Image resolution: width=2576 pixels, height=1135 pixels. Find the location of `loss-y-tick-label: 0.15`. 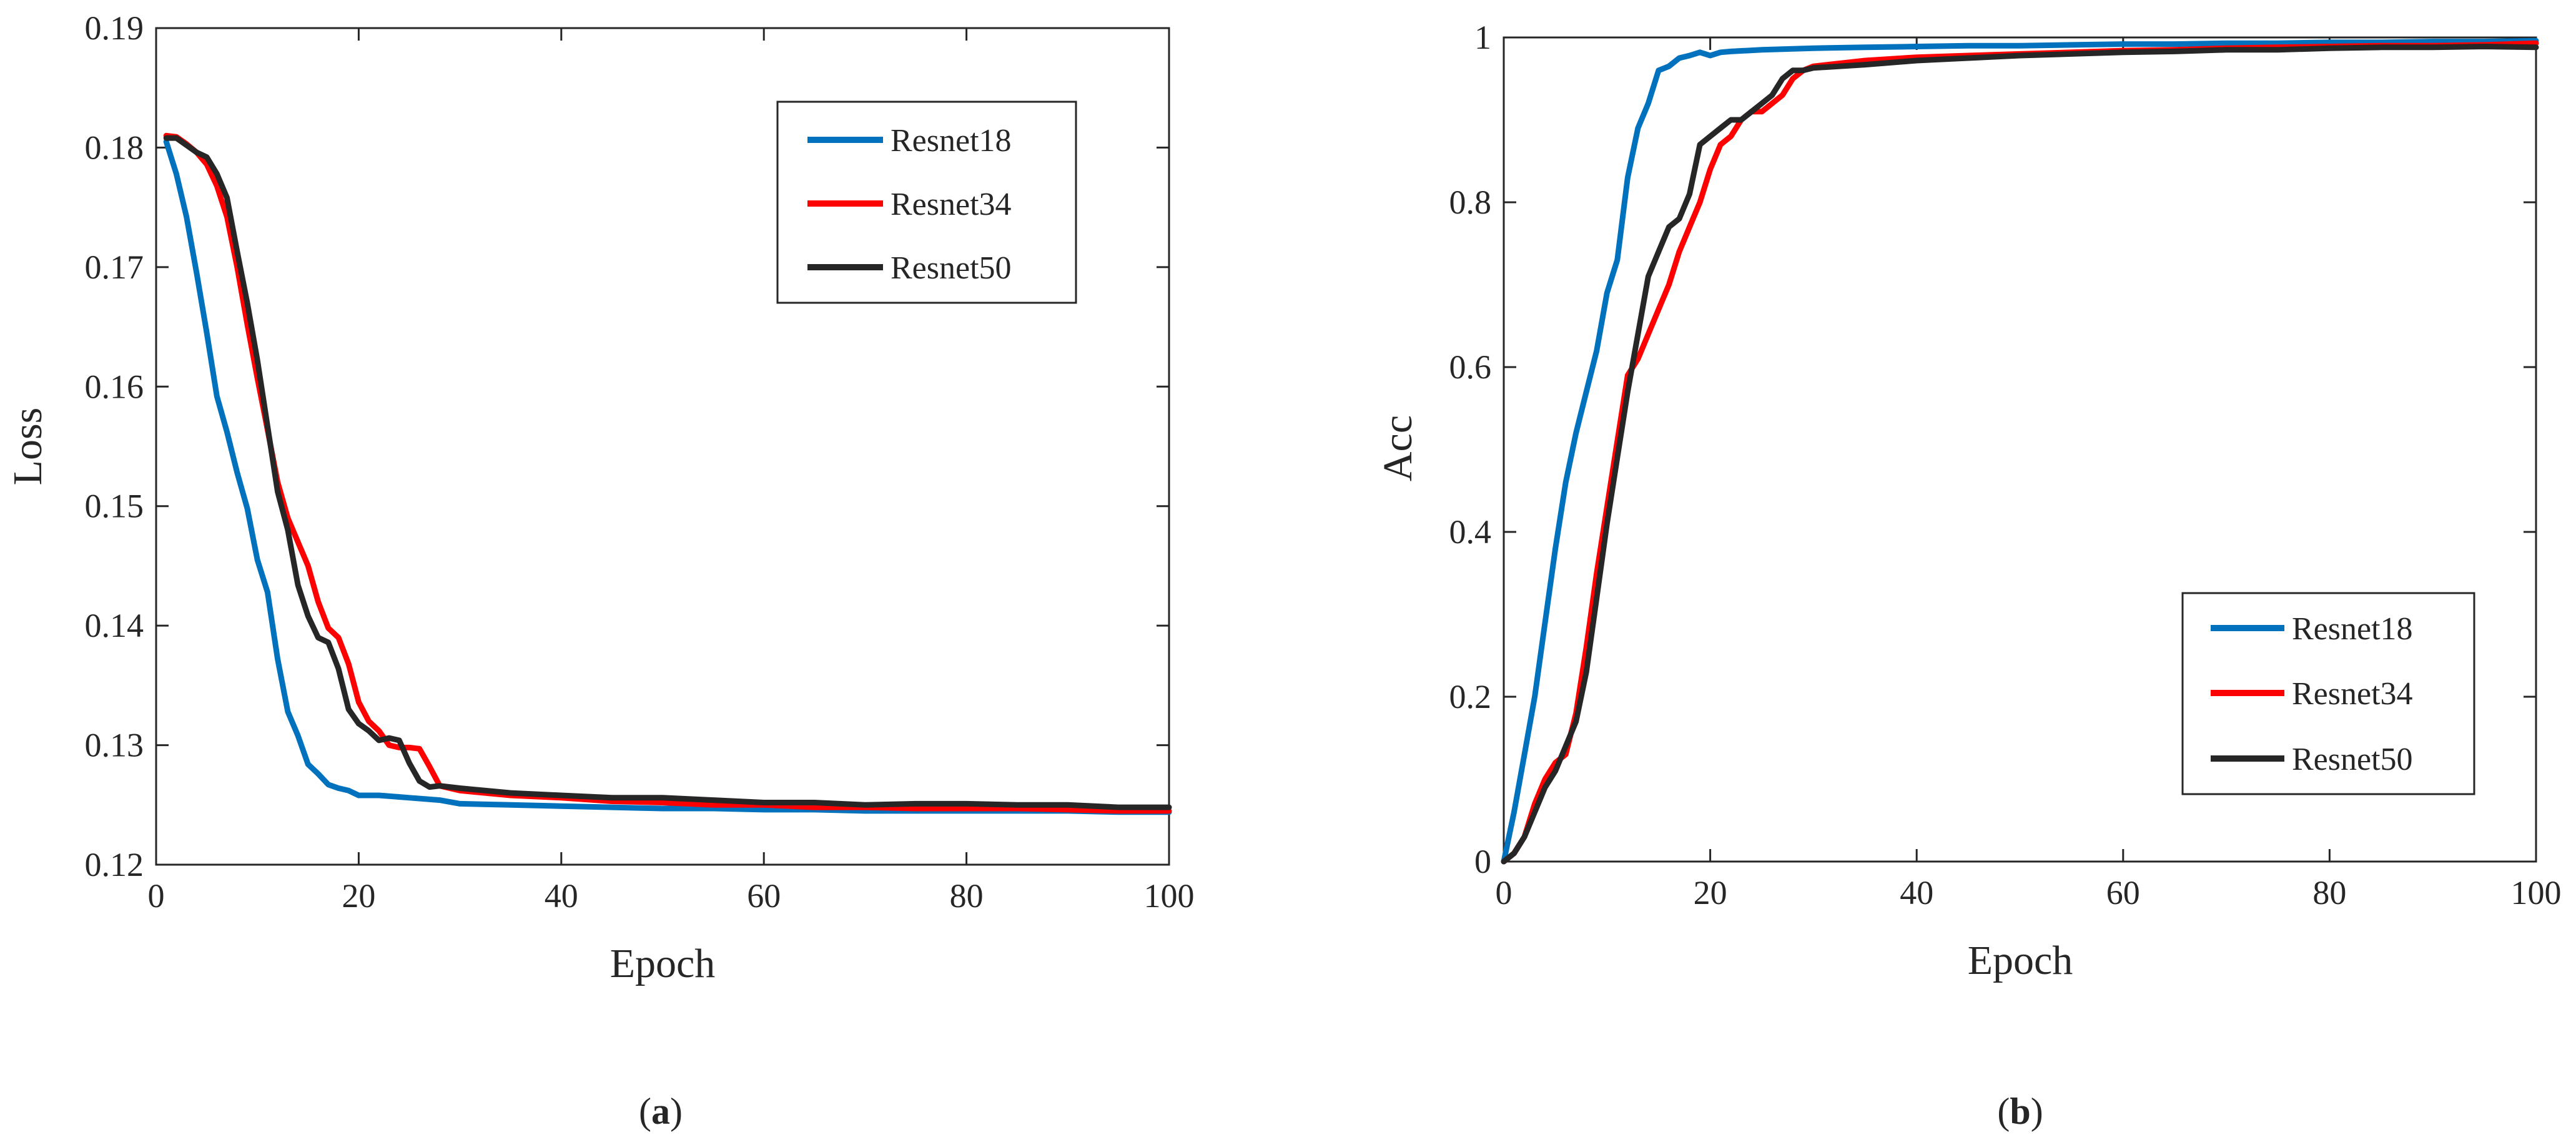

loss-y-tick-label: 0.15 is located at coordinates (114, 506).